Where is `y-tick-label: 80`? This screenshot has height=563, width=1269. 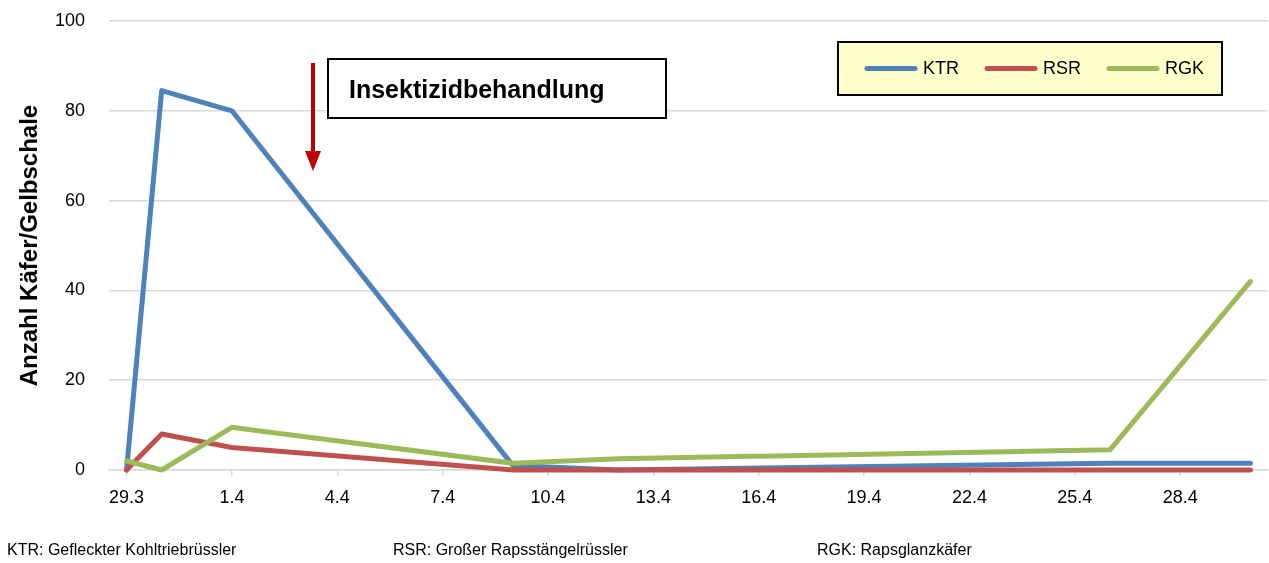
y-tick-label: 80 is located at coordinates (74, 109).